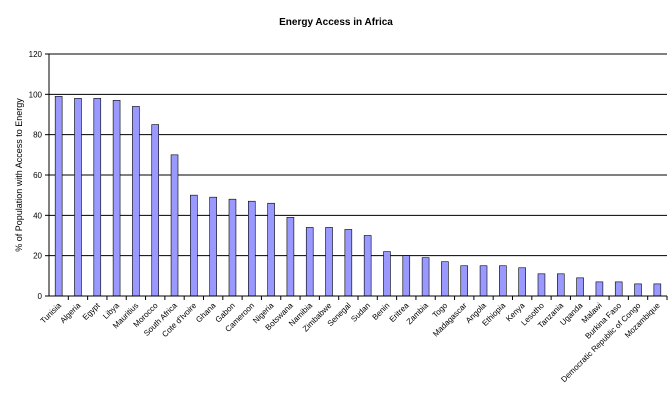 This screenshot has width=672, height=414. What do you see at coordinates (19, 175) in the screenshot?
I see `y-axis-title: % of Population with Access to Energy` at bounding box center [19, 175].